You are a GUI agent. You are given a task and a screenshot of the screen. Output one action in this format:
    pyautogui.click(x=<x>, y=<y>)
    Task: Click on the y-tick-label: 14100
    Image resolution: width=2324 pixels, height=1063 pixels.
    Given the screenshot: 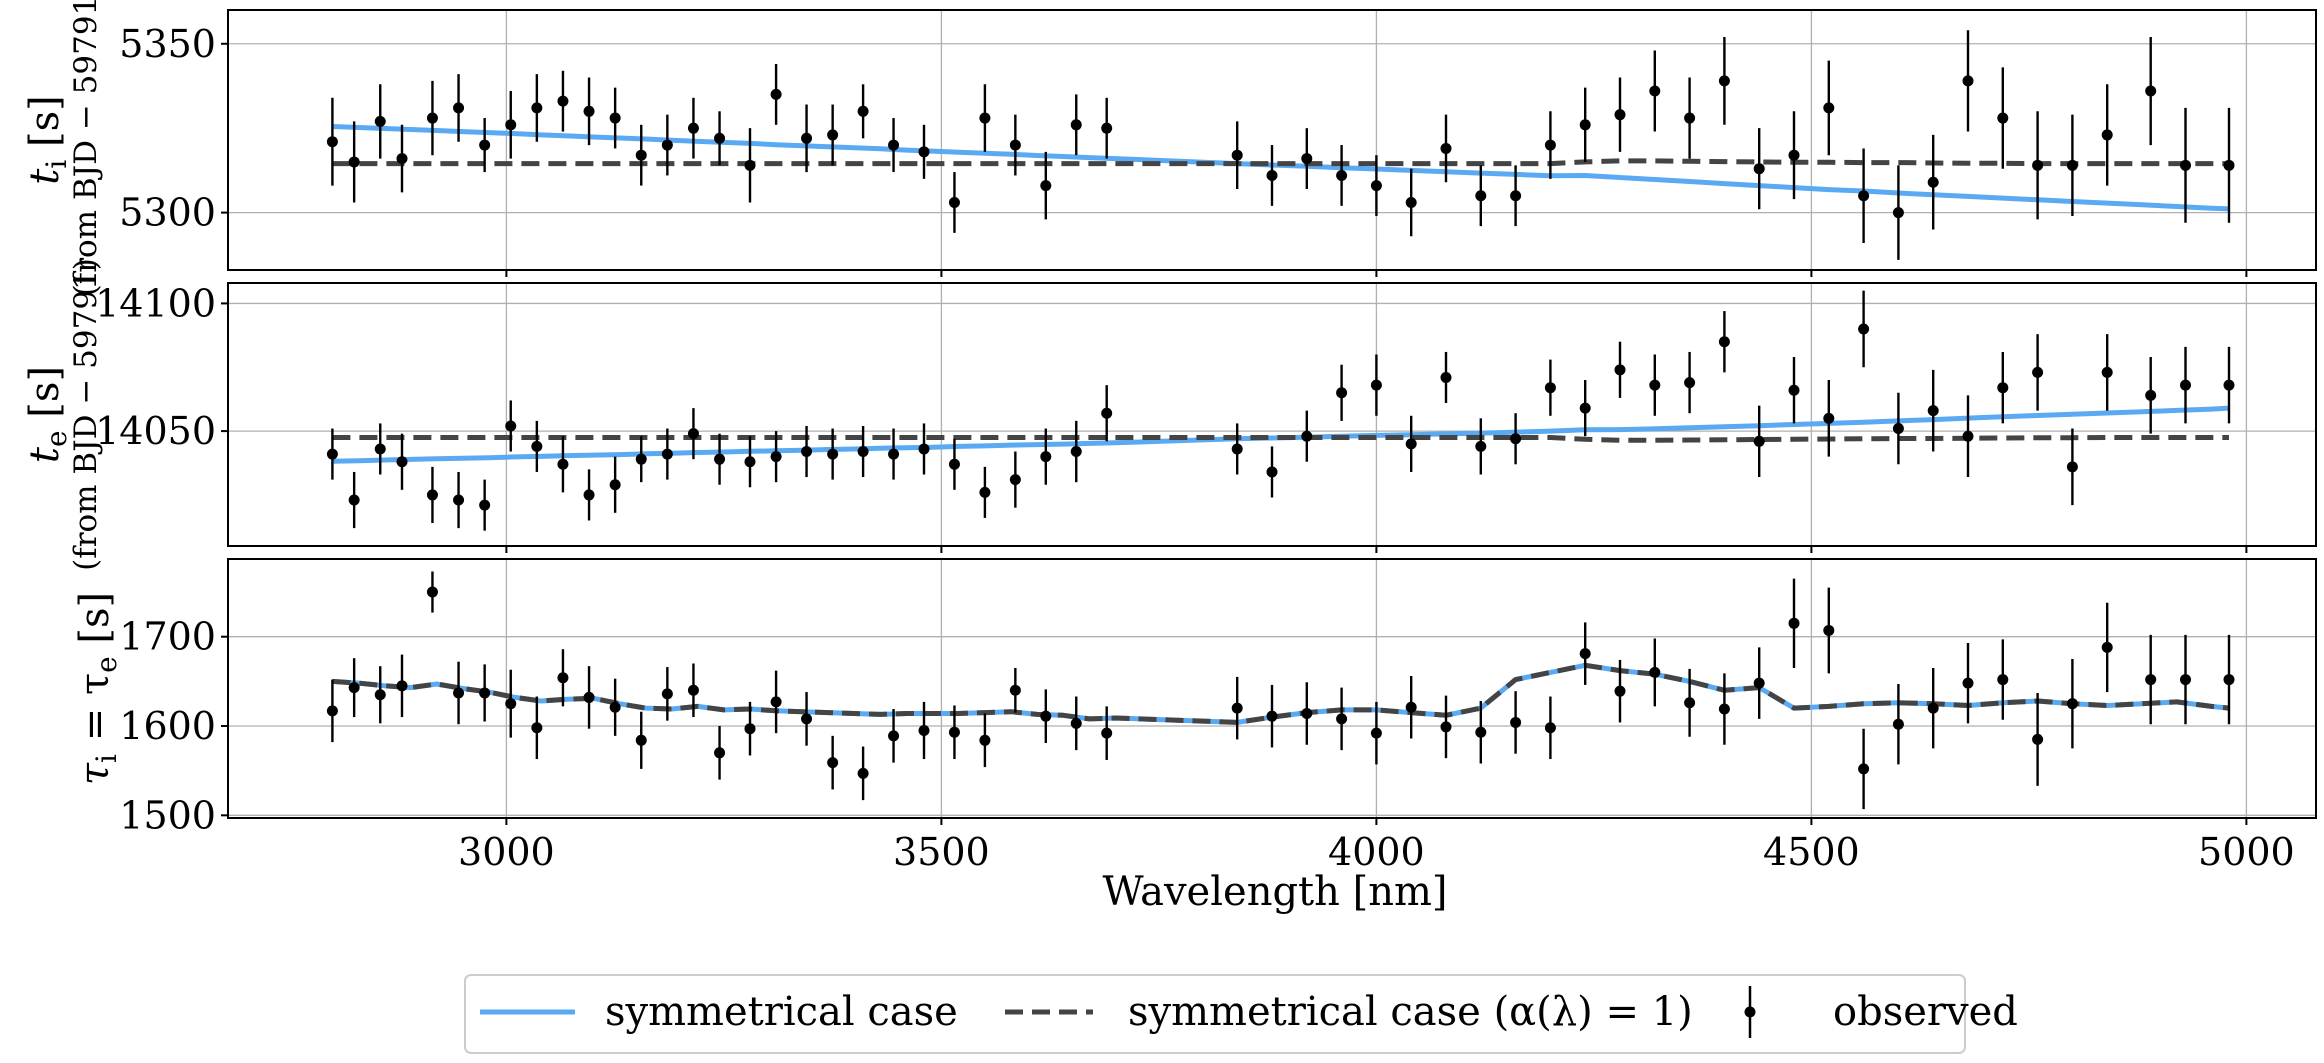 What is the action you would take?
    pyautogui.click(x=155, y=303)
    